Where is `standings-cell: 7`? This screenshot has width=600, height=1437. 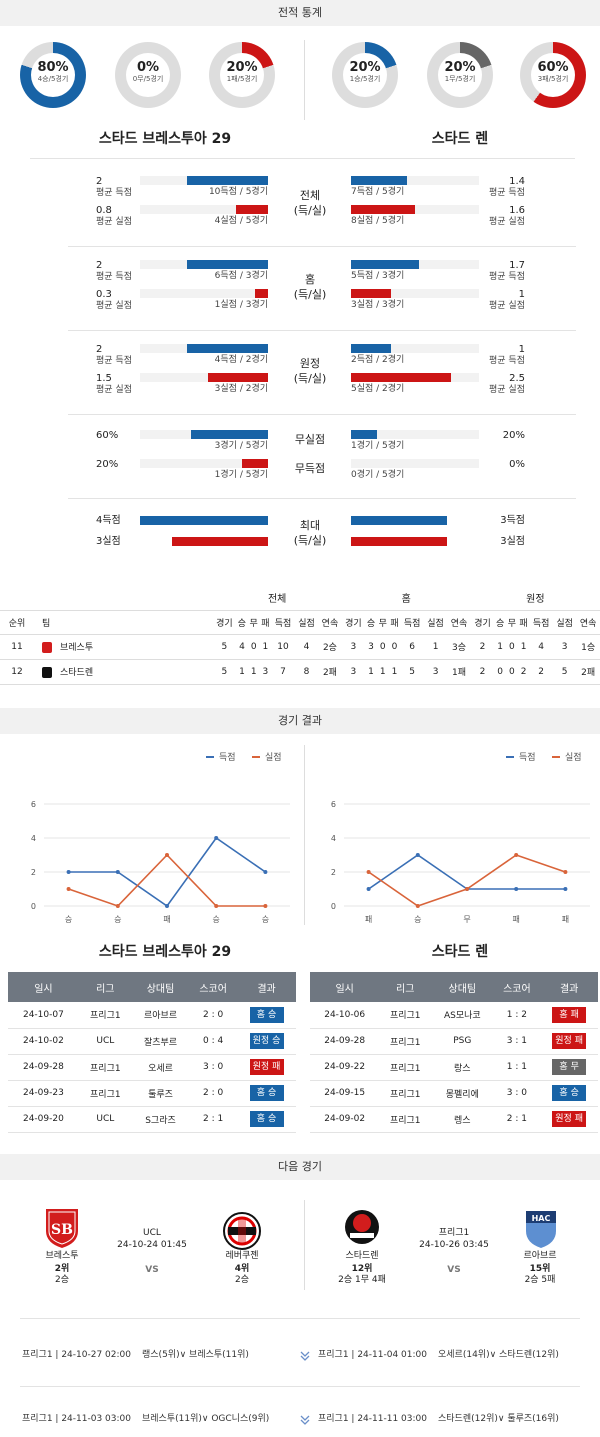
standings-cell: 7 is located at coordinates (283, 672).